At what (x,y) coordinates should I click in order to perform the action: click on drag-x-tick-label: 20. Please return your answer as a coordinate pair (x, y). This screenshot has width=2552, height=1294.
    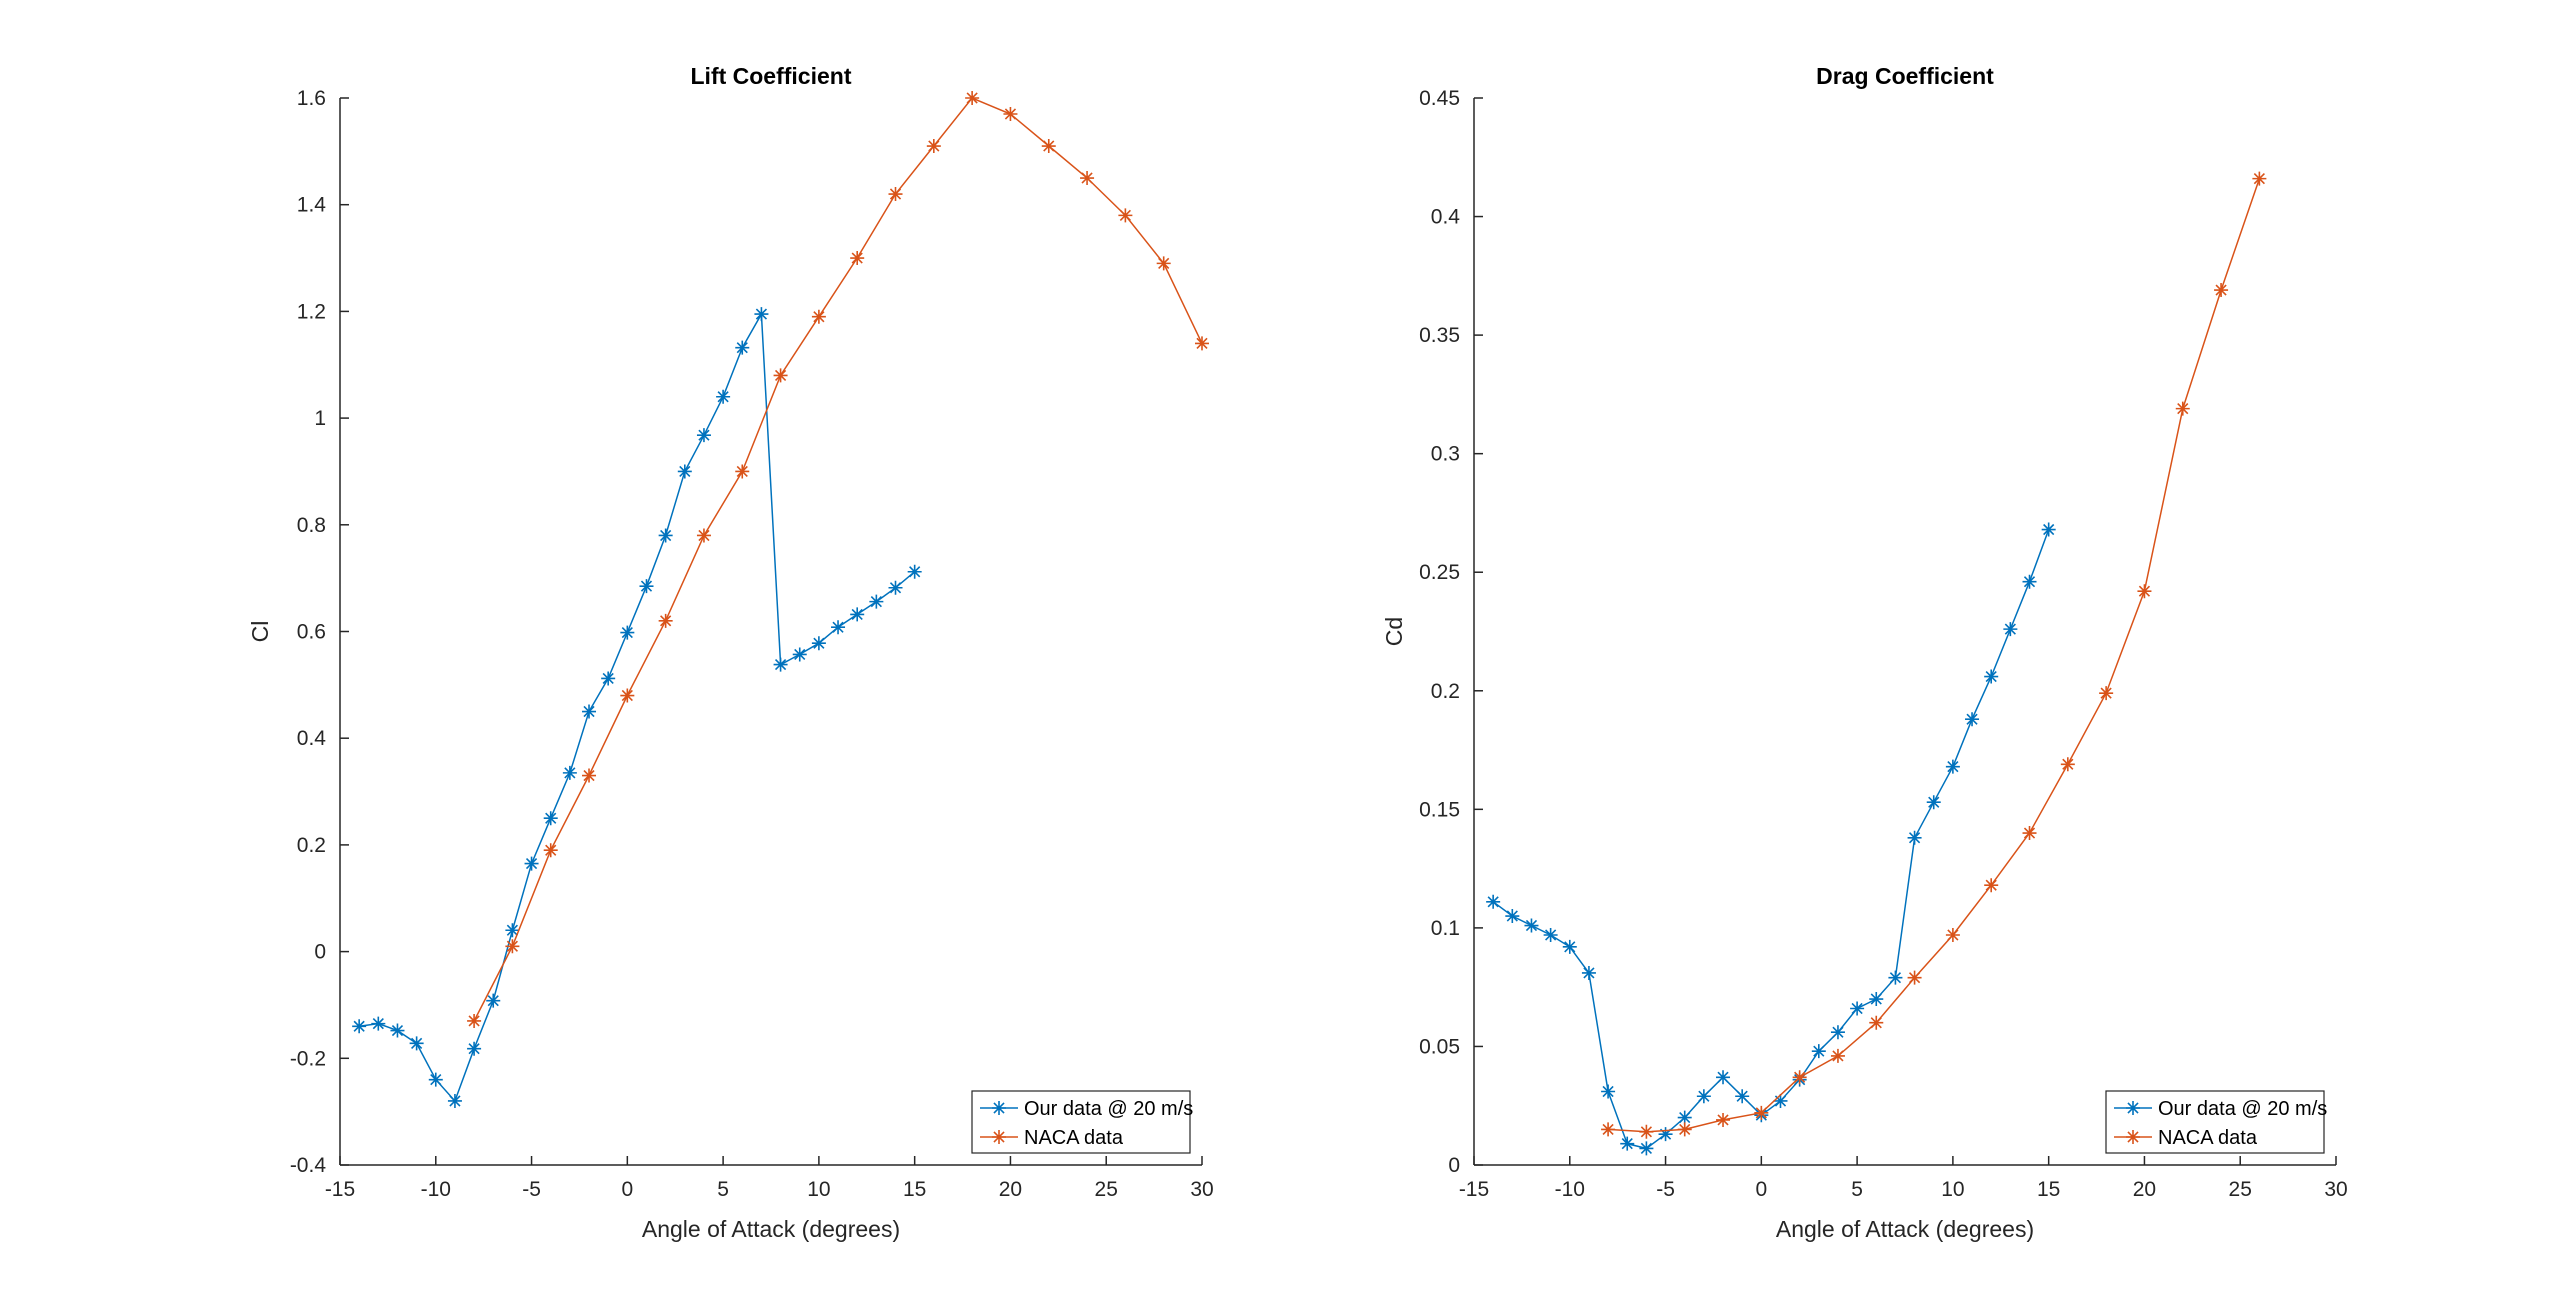
    Looking at the image, I should click on (2144, 1189).